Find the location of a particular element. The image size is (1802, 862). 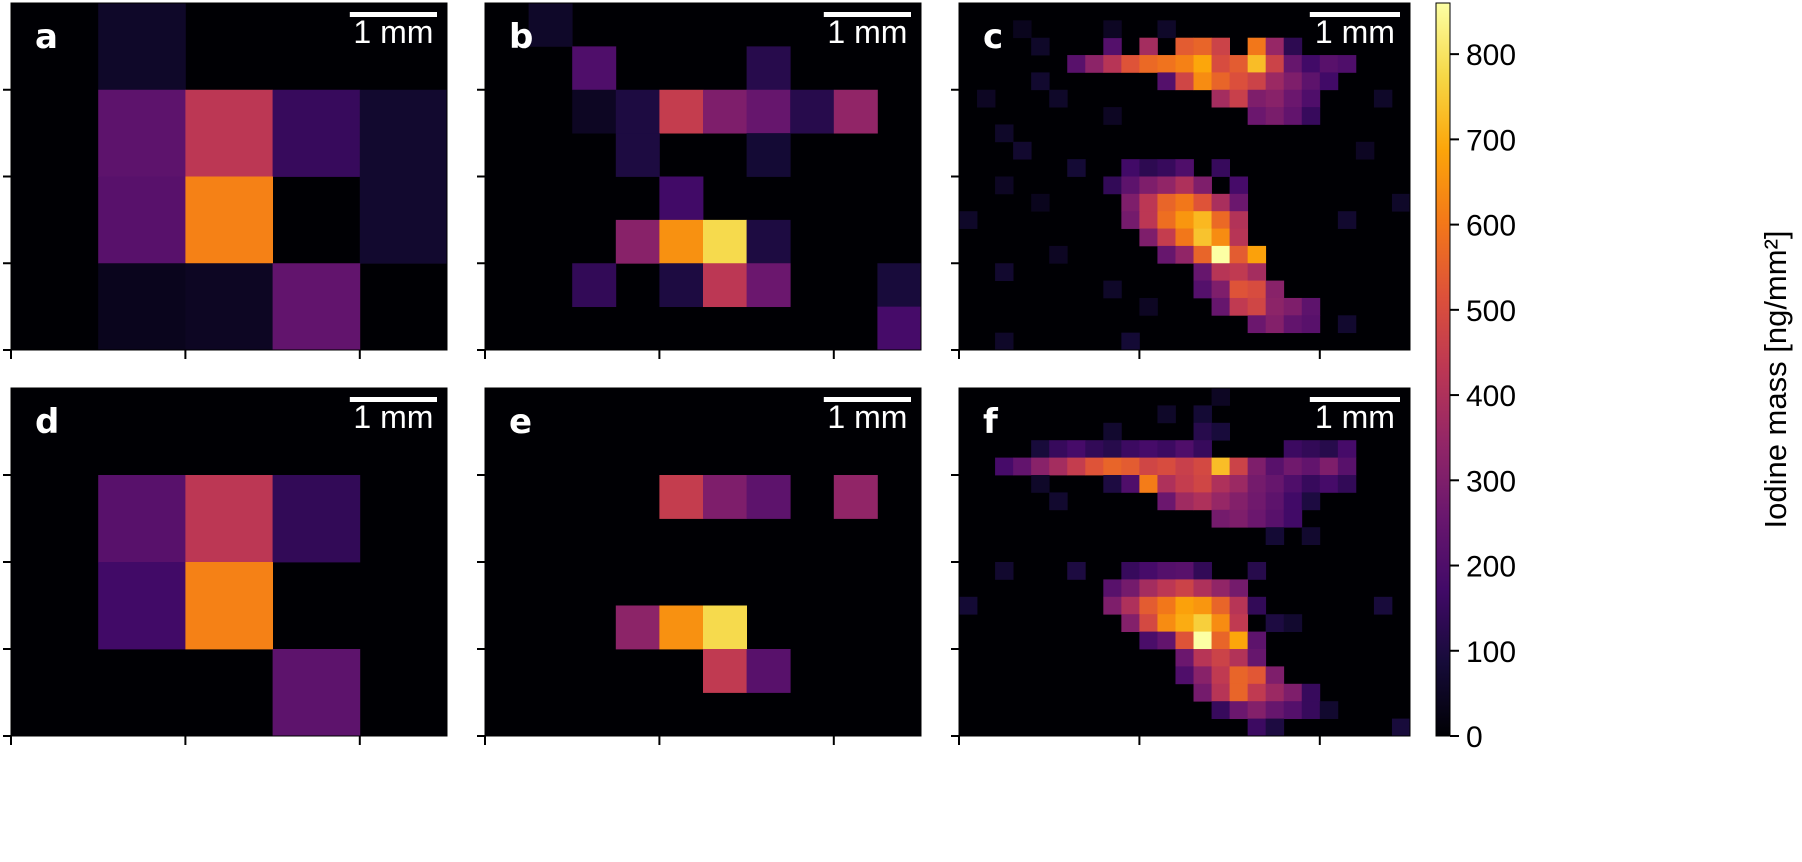

scale-bar-label: 1 mm is located at coordinates (393, 417).